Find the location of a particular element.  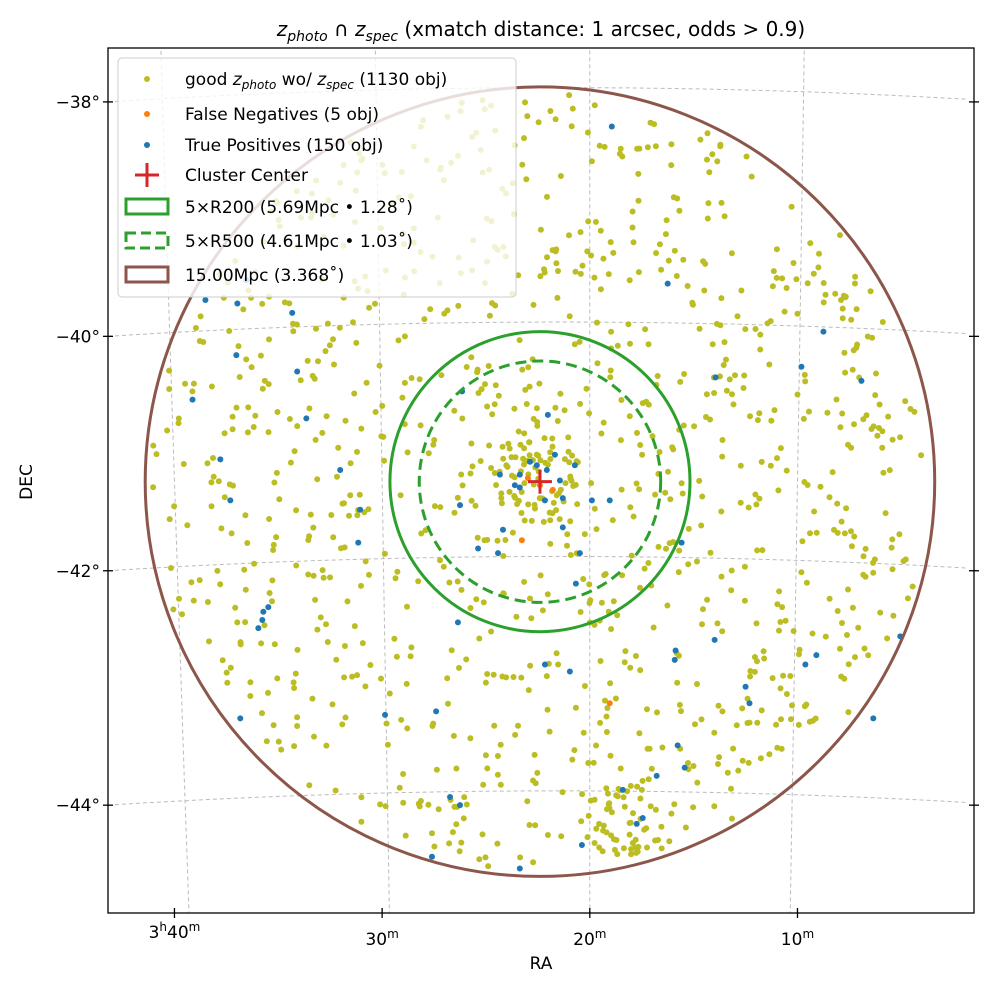

circle-5xr200 is located at coordinates (540, 482).